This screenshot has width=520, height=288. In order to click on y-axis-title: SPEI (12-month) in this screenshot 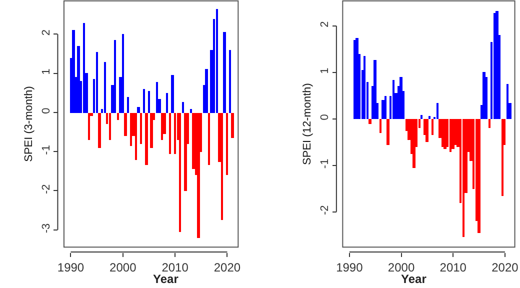, I will do `click(308, 124)`.